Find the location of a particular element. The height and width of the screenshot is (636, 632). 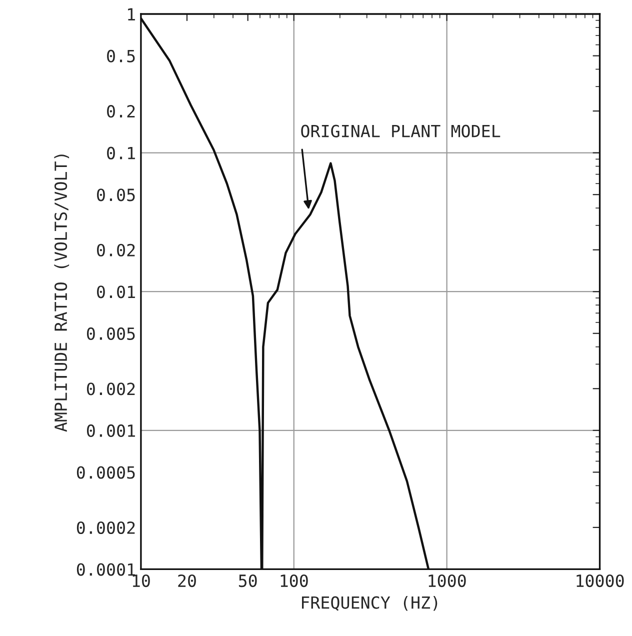

annotation: ORIGINAL PLANT MODEL is located at coordinates (400, 131).